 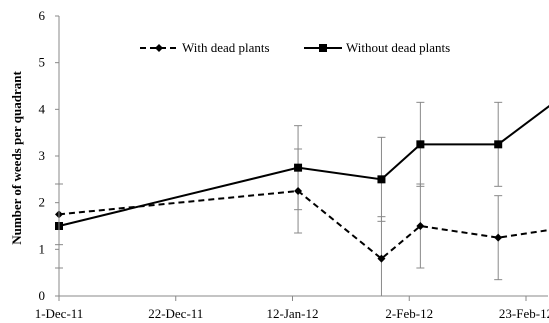 I want to click on x-tick-label: 1-Dec-11, so click(x=59, y=313).